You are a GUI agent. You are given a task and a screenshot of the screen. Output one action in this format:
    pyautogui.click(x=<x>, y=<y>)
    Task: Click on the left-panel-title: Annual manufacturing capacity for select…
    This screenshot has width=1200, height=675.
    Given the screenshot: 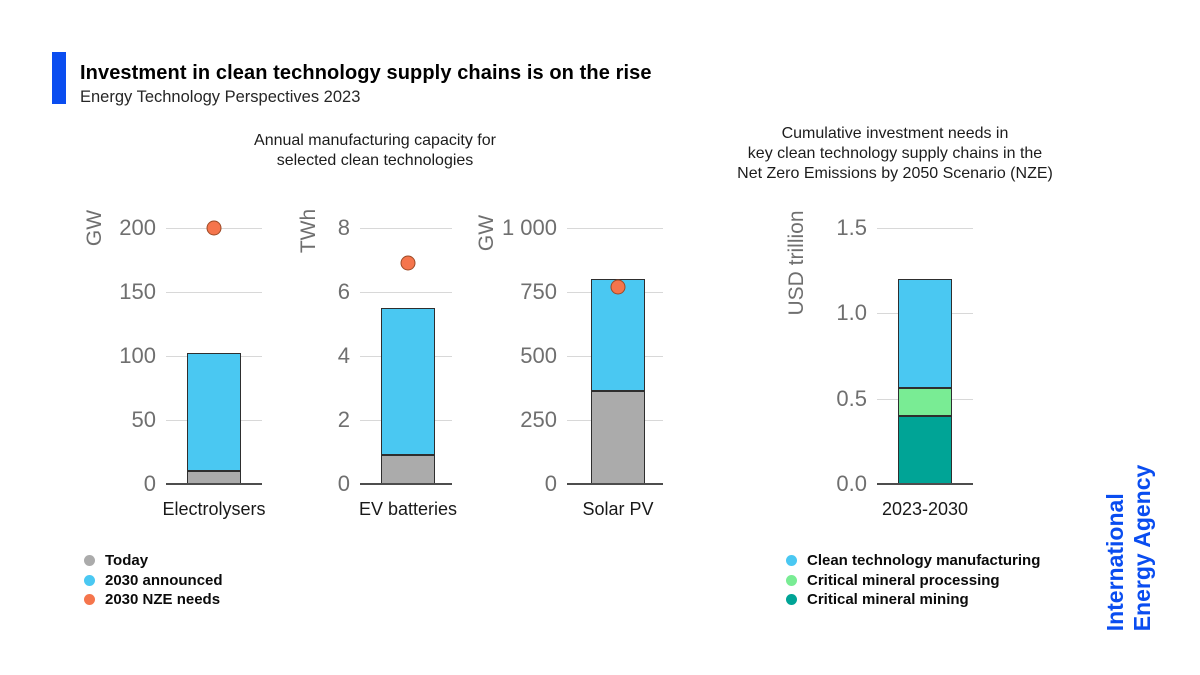 What is the action you would take?
    pyautogui.click(x=375, y=151)
    